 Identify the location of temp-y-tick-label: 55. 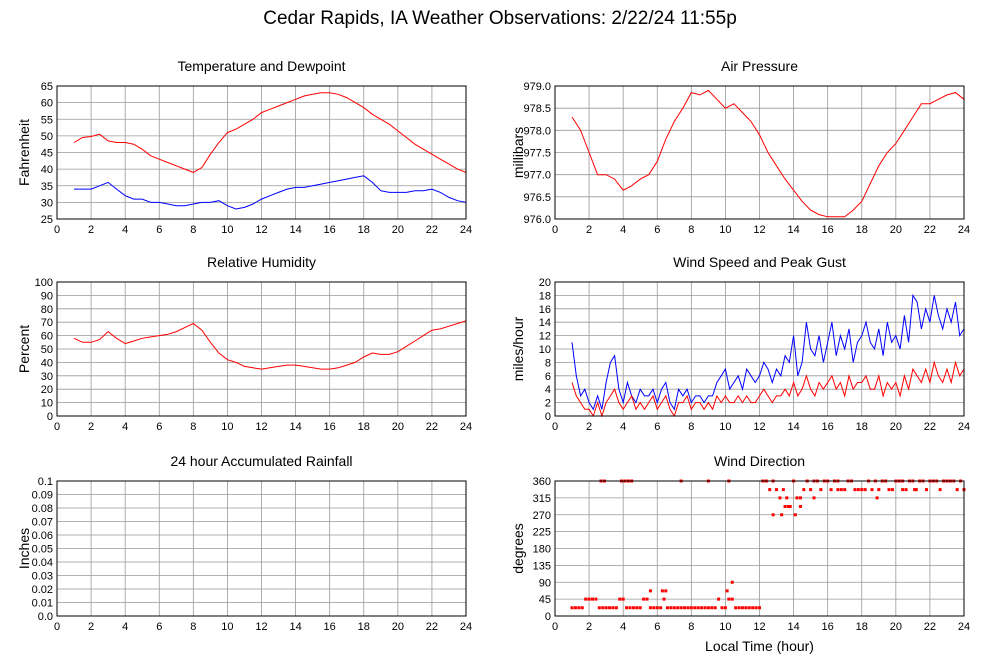
(47, 120).